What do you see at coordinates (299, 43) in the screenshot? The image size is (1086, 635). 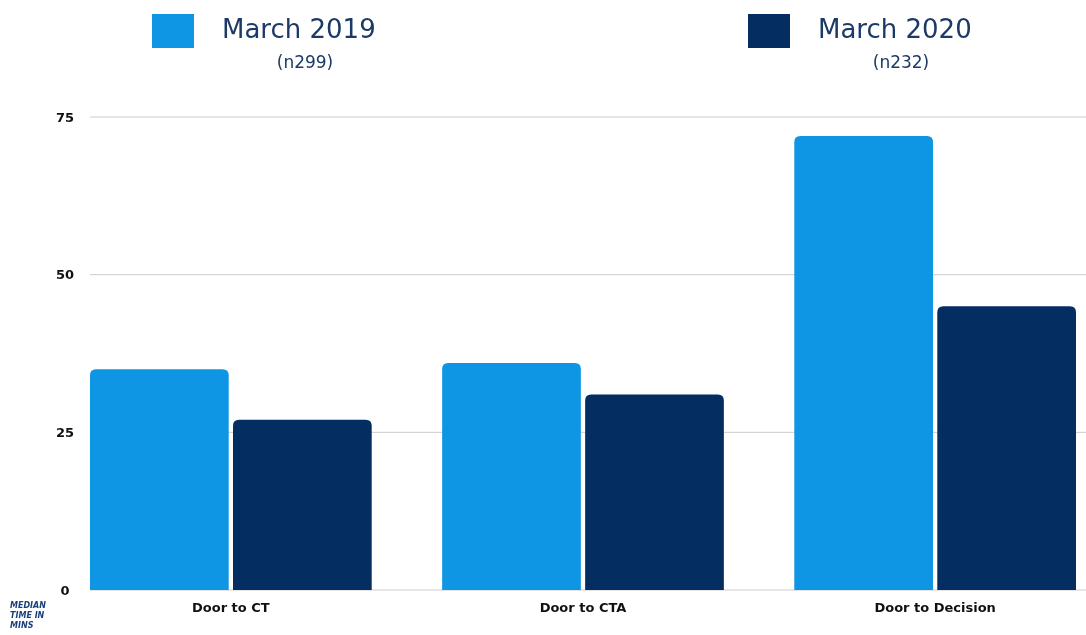 I see `legend-label: March 2019 (n299)` at bounding box center [299, 43].